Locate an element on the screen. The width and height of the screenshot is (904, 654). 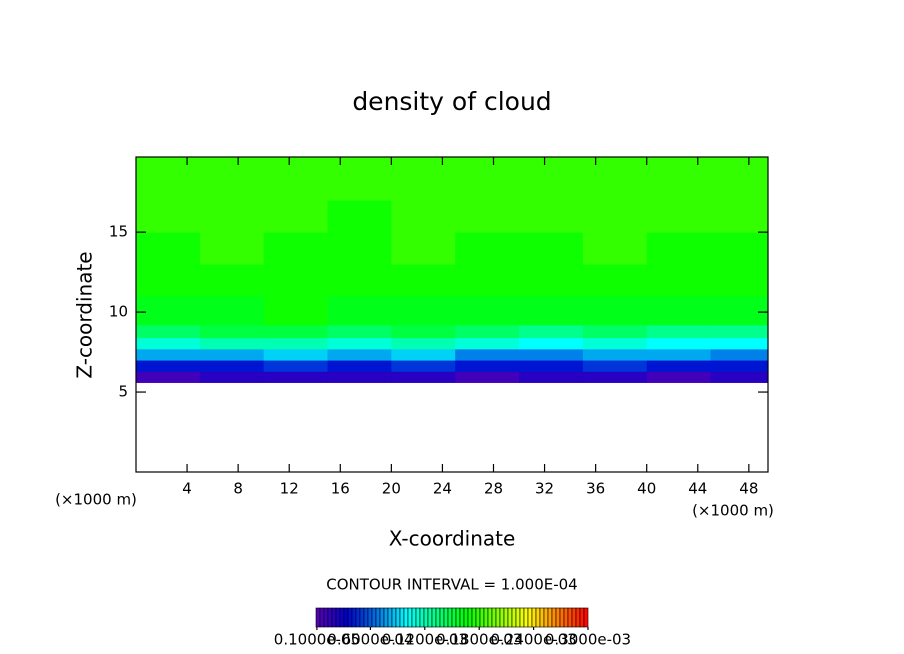
colorbar-tick-label: 0.1000e-05 is located at coordinates (317, 640).